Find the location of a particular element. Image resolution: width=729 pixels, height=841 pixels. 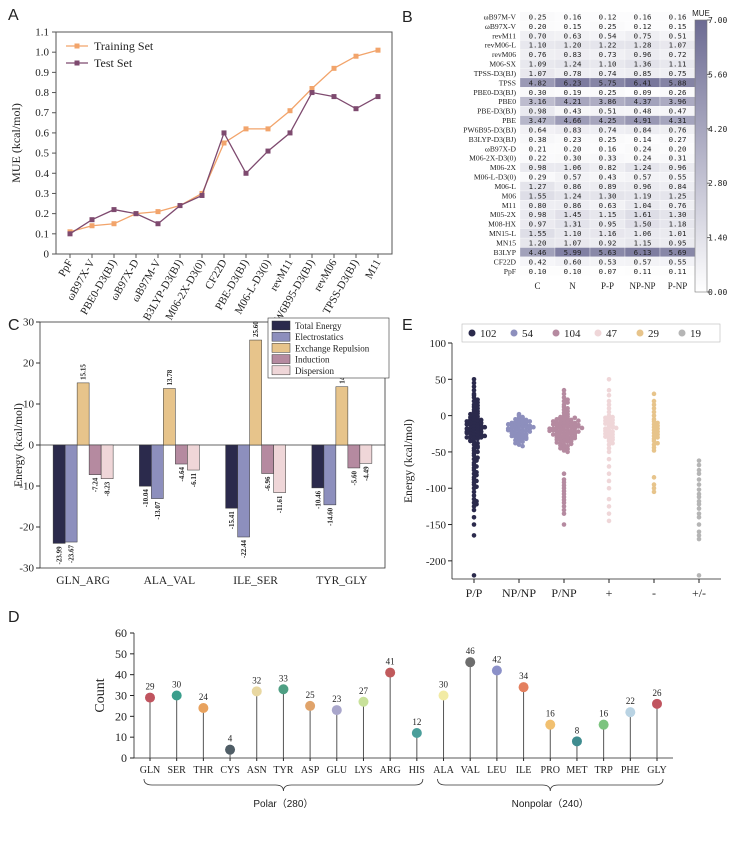

x-category-label: PHE is located at coordinates (630, 770).